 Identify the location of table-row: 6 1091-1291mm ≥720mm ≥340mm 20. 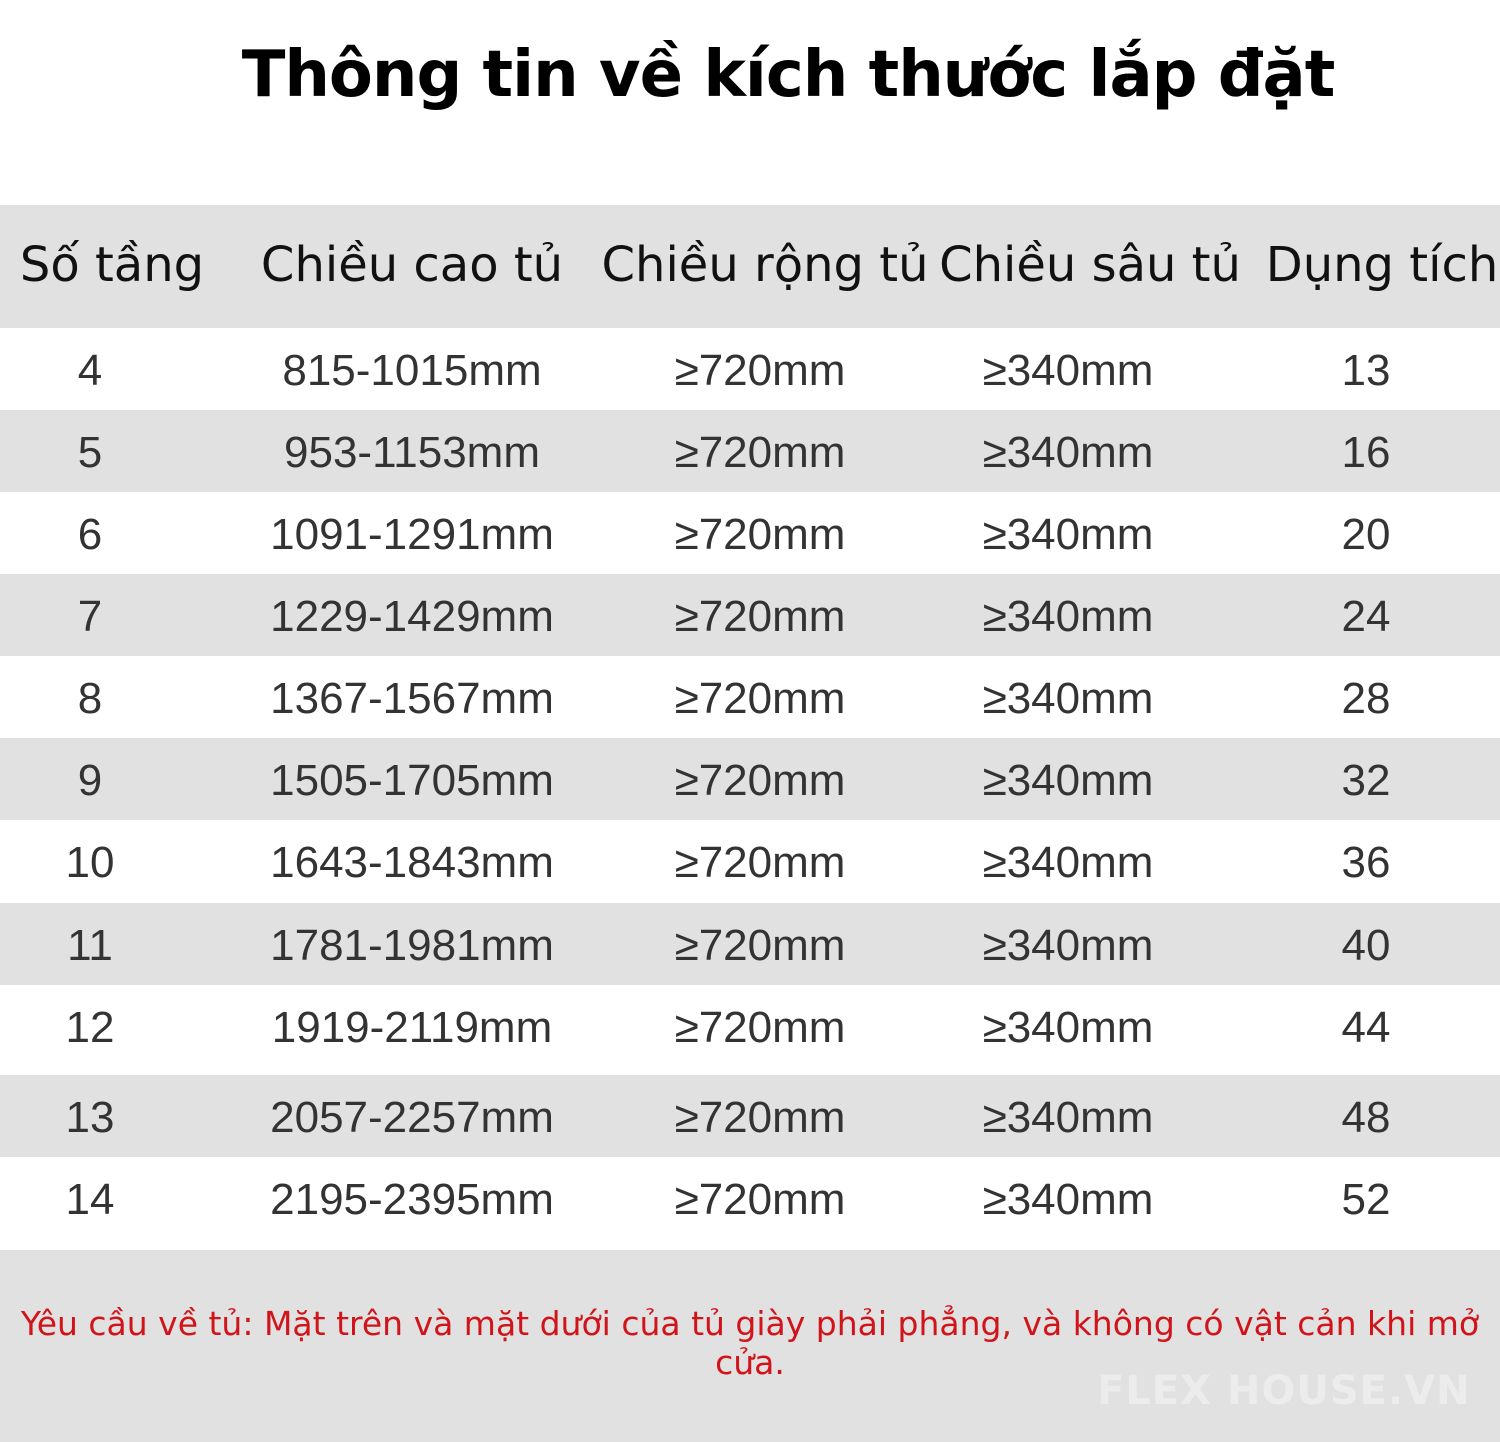
(750, 533).